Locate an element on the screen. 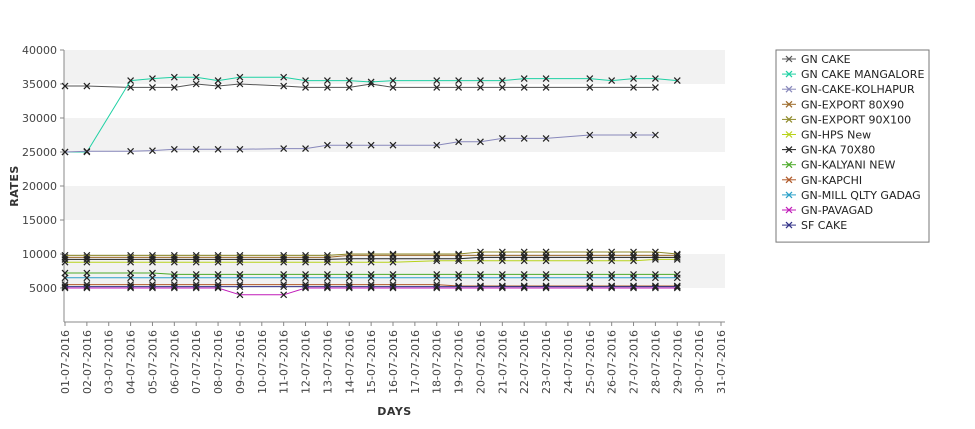  legend-label: GN CAKE MANGALORE is located at coordinates (862, 74).